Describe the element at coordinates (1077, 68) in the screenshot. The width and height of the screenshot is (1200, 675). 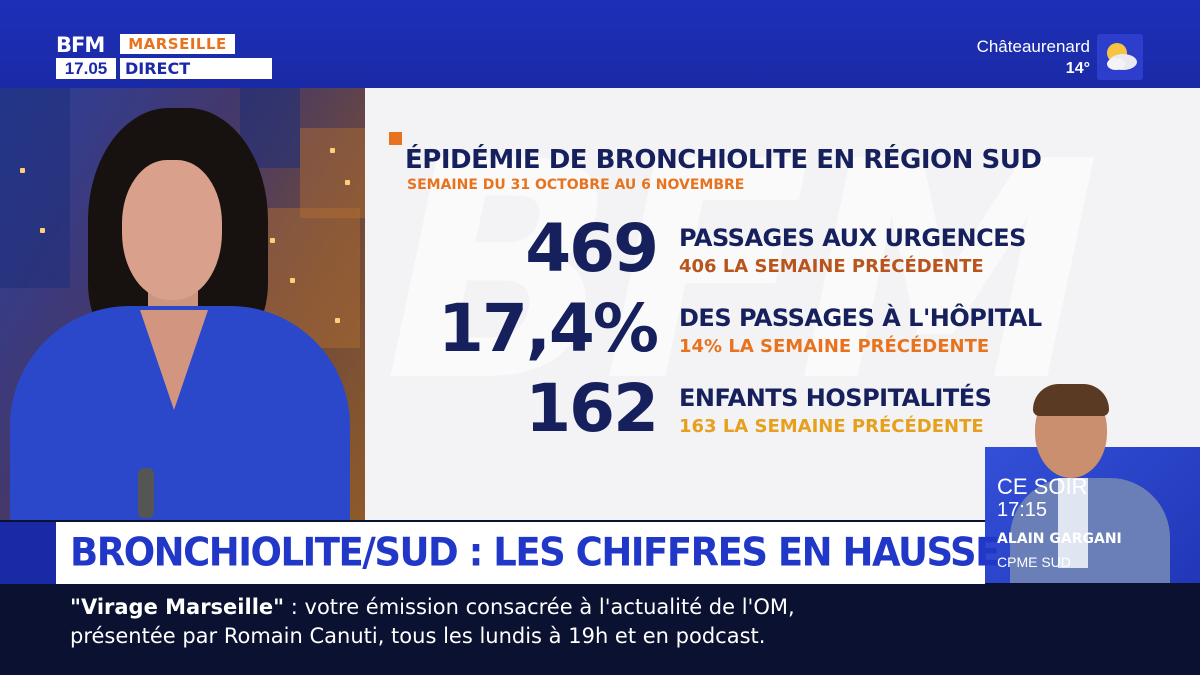
I see `weather-temperature: 14°` at that location.